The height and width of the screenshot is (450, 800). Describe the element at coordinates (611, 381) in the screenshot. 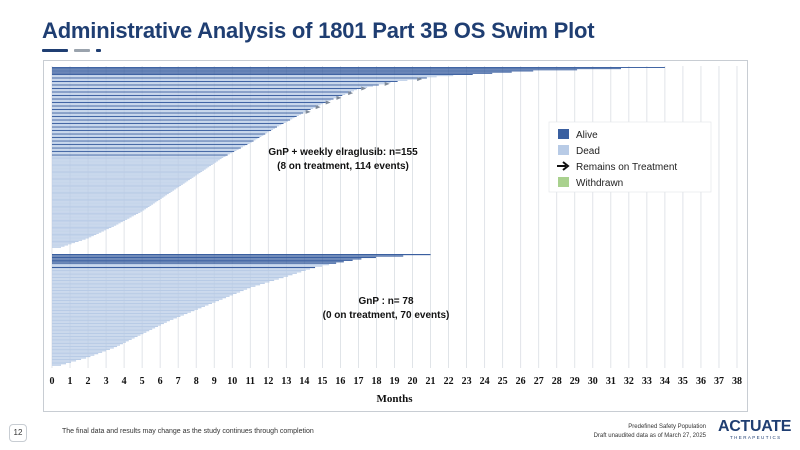

I see `x-tick-label: 31` at that location.